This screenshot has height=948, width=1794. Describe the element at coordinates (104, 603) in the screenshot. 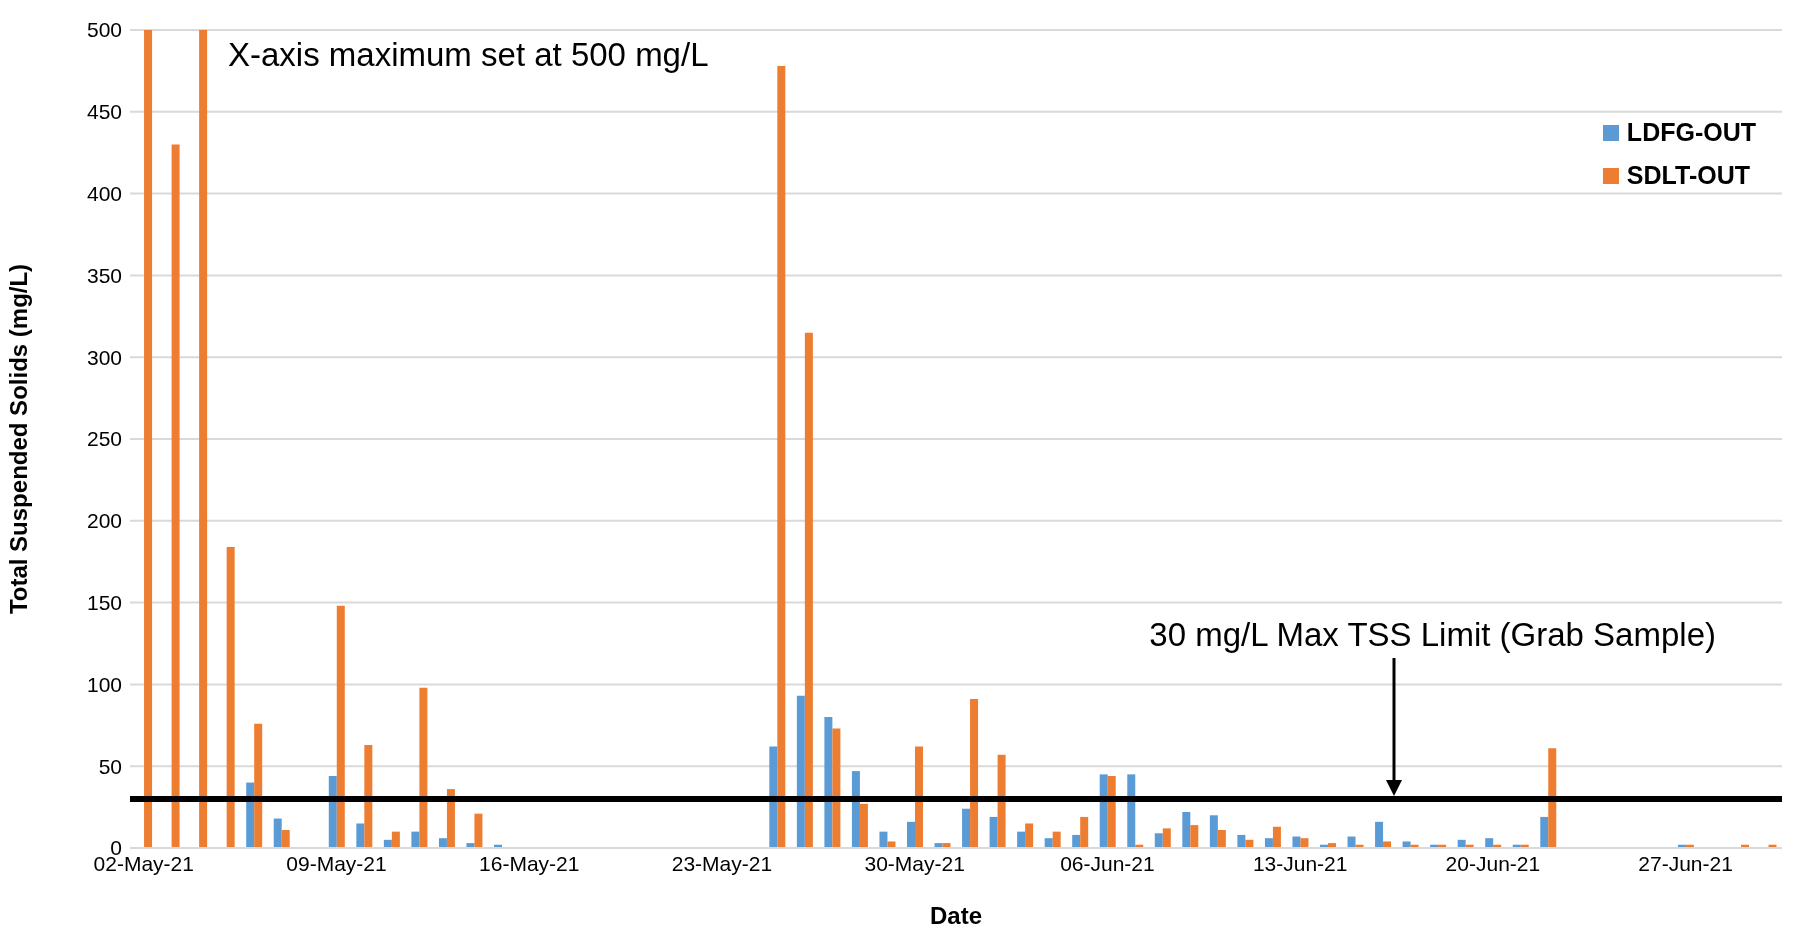

I see `y-tick-label: 150` at that location.